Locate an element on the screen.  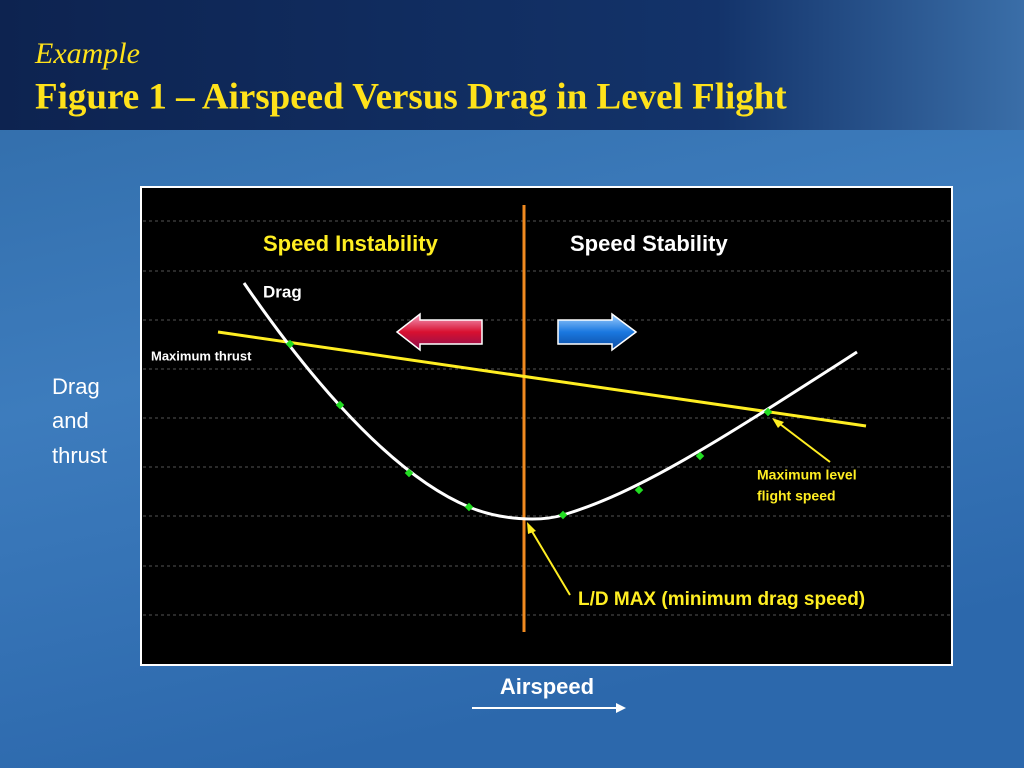
thrust-label: Maximum thrust is located at coordinates (201, 355).